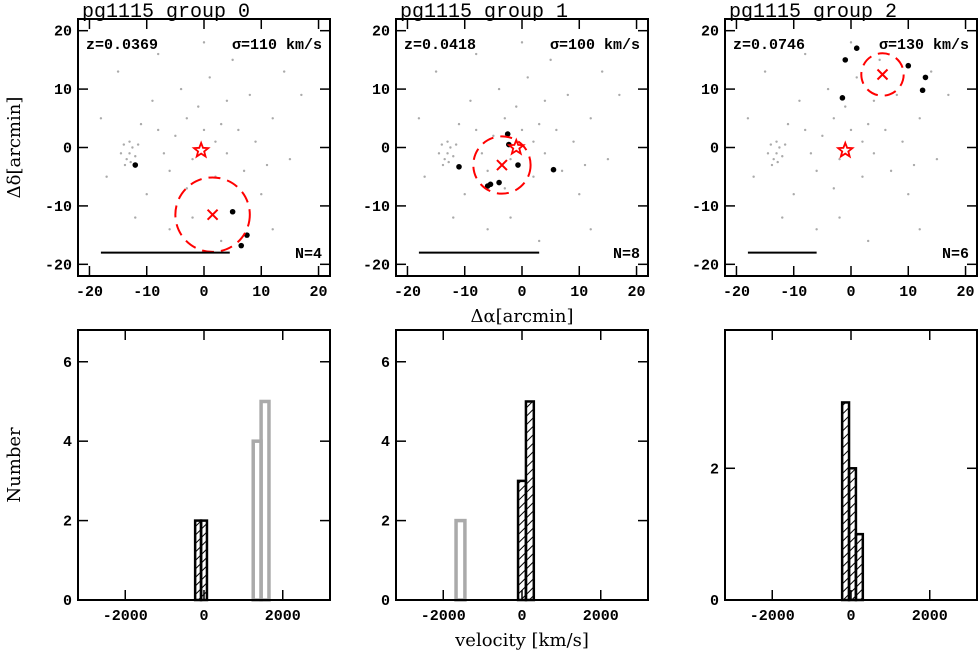 Image resolution: width=980 pixels, height=653 pixels. I want to click on y-tick-label: 20, so click(710, 32).